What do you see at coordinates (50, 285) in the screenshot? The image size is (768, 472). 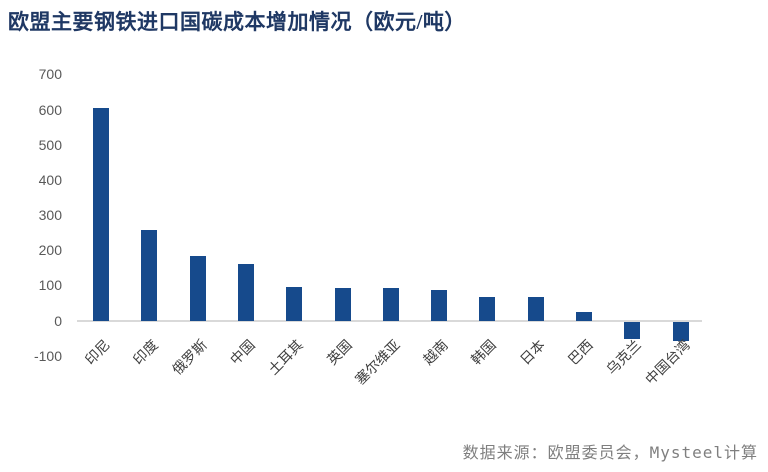 I see `y-axis-tick-label: 100` at bounding box center [50, 285].